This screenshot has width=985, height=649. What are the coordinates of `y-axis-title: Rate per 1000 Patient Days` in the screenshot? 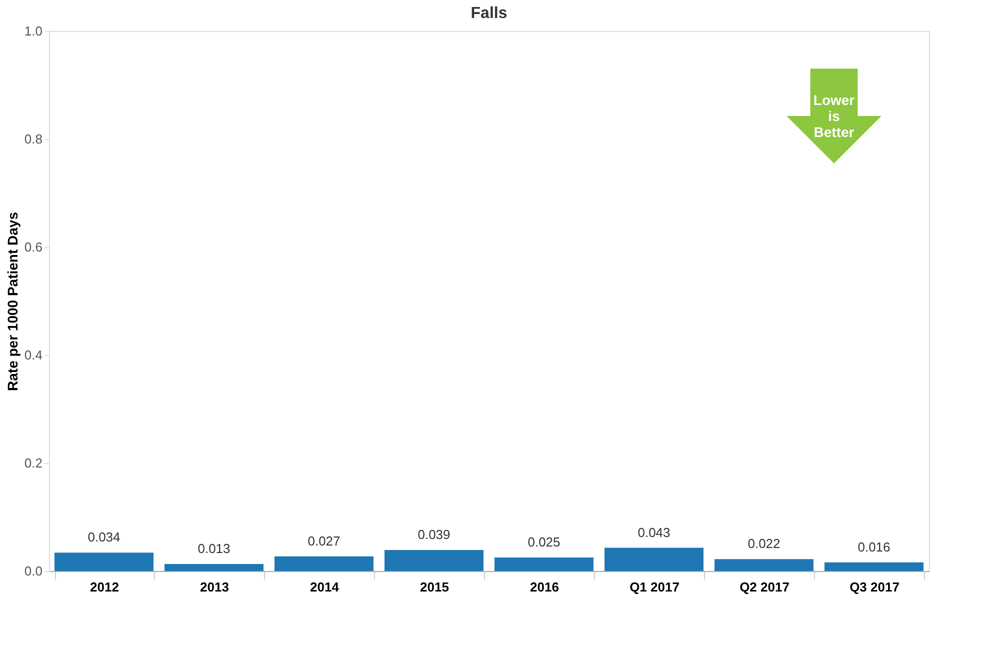 It's located at (12, 301).